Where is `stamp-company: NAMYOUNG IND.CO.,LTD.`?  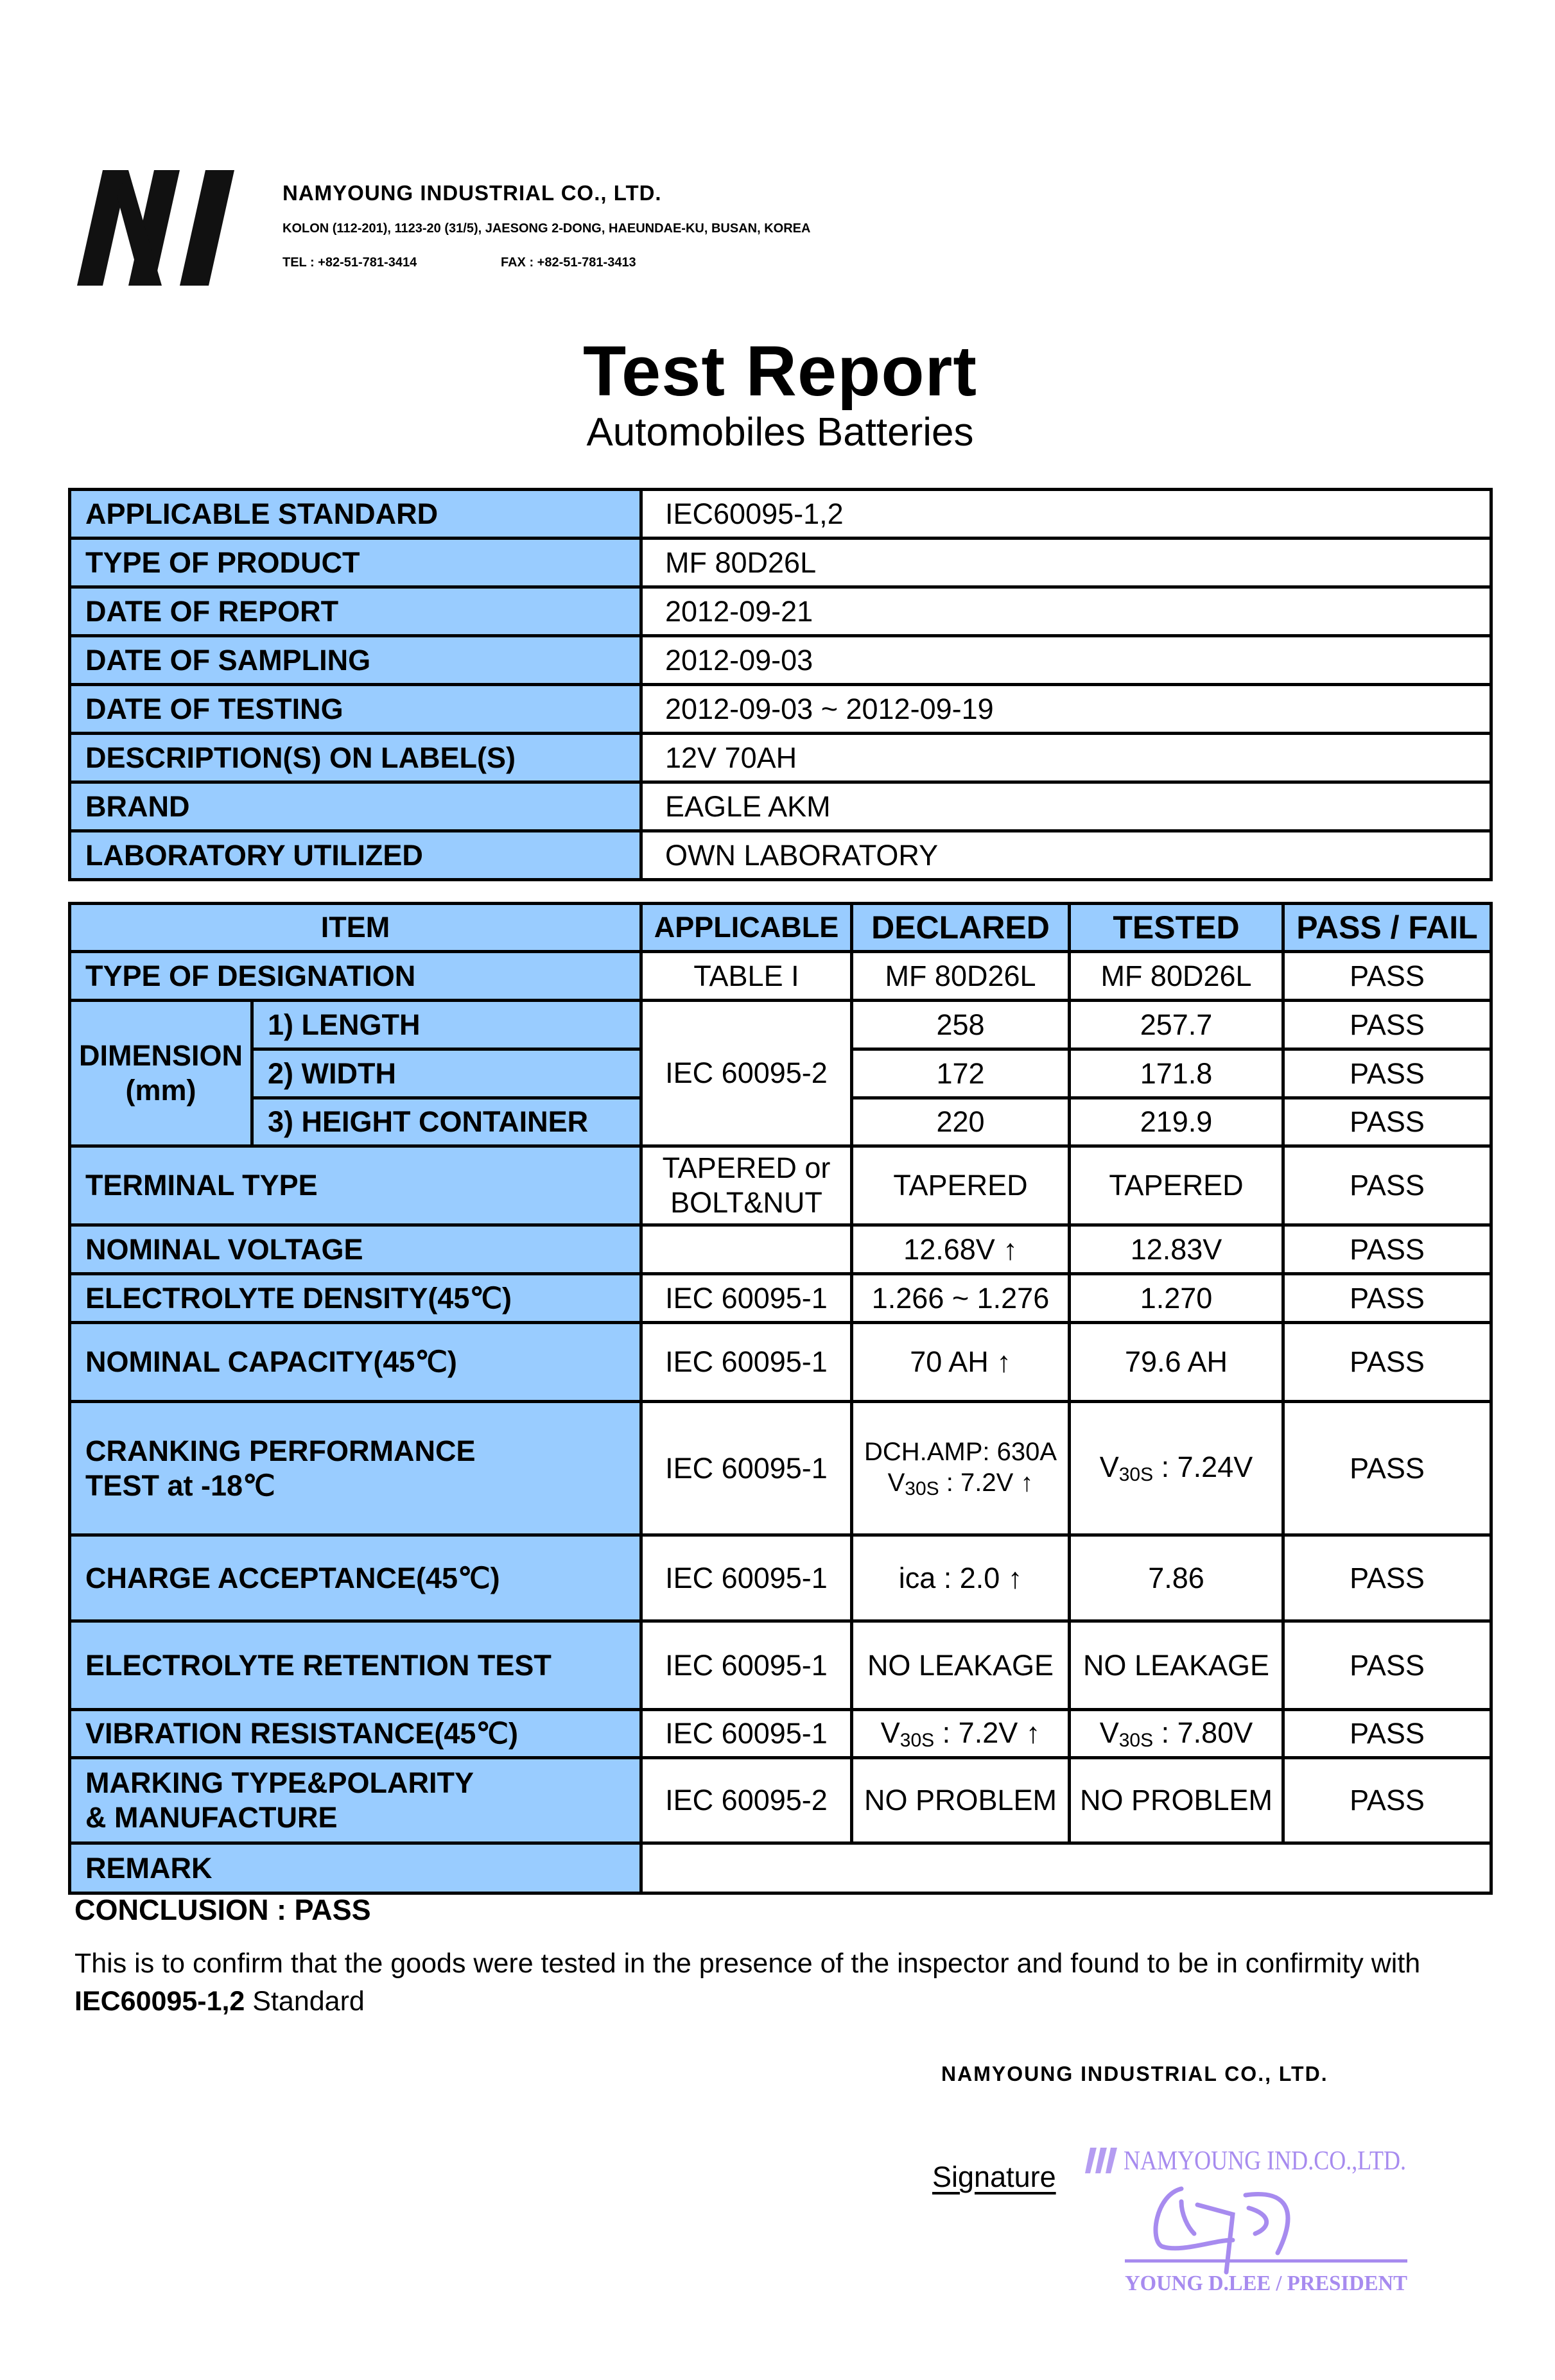
stamp-company: NAMYOUNG IND.CO.,LTD. is located at coordinates (1265, 2161).